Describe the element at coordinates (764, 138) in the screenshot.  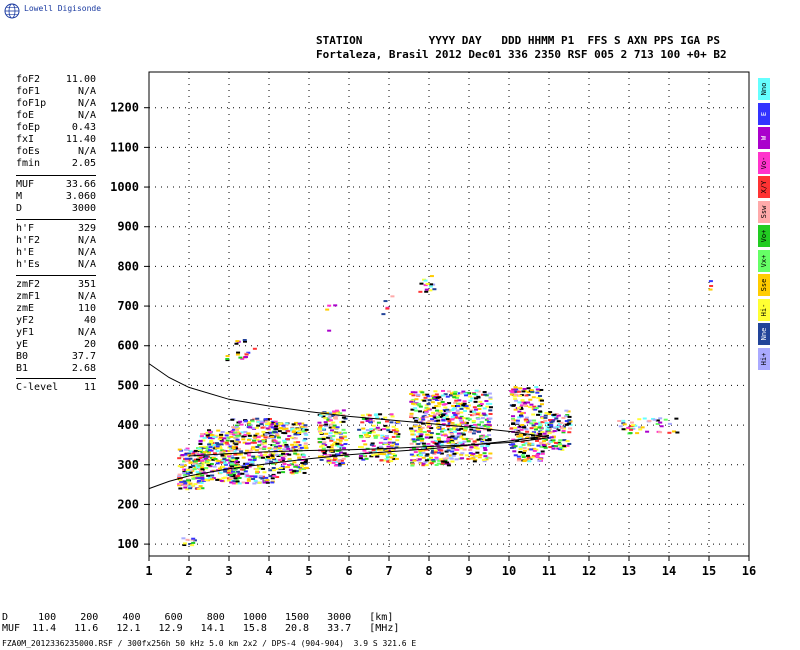
I see `legend-item: W` at that location.